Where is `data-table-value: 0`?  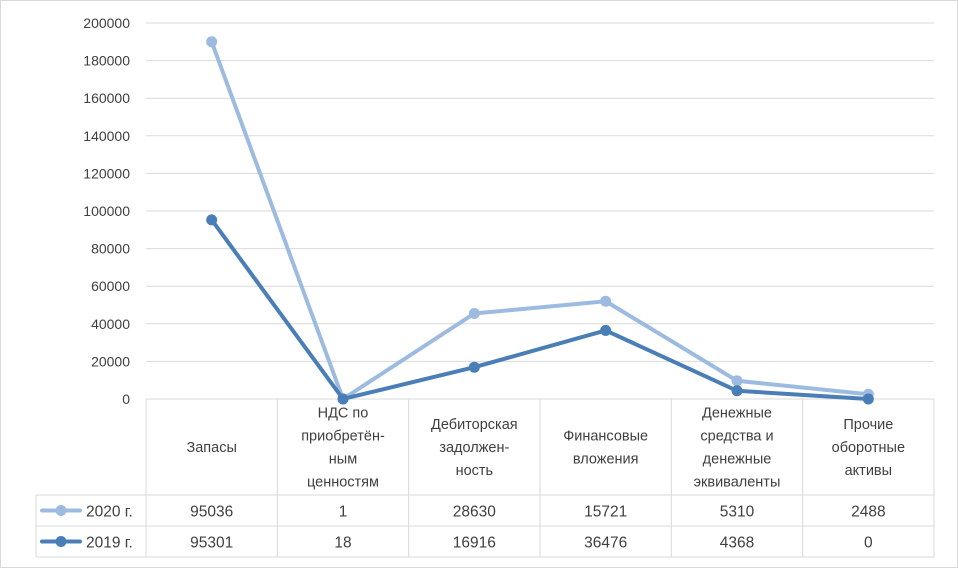
data-table-value: 0 is located at coordinates (868, 543).